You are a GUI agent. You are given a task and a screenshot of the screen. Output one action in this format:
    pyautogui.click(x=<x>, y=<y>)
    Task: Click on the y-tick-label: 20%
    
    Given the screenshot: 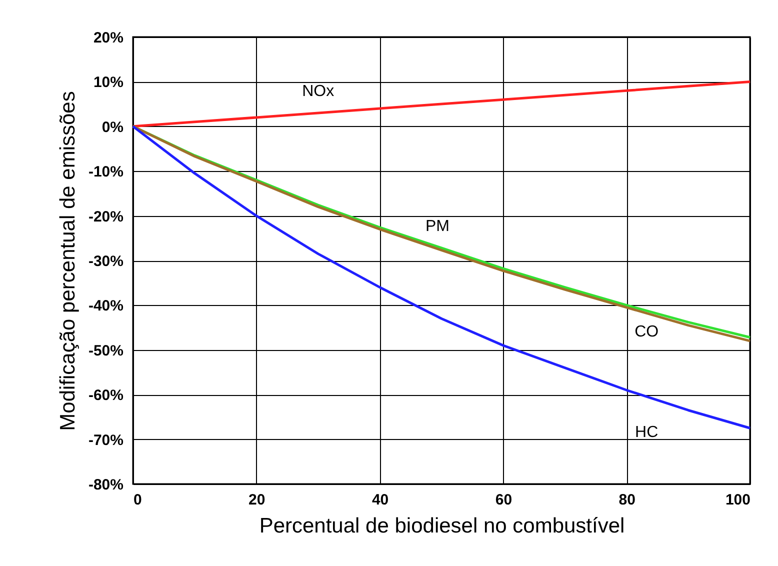 What is the action you would take?
    pyautogui.click(x=108, y=38)
    